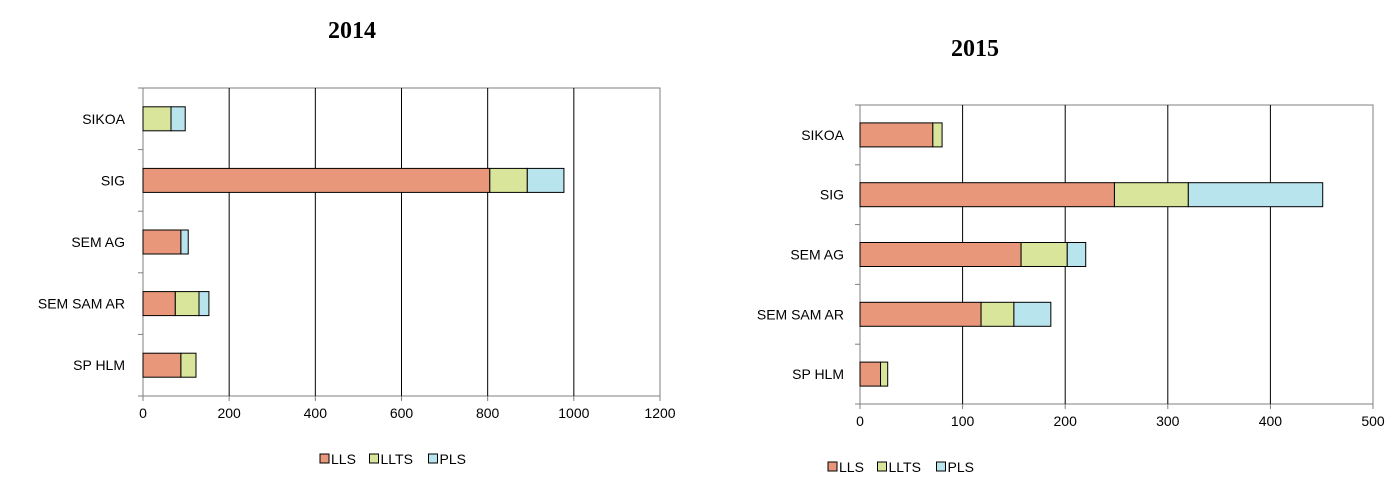 The height and width of the screenshot is (483, 1400). What do you see at coordinates (352, 31) in the screenshot?
I see `chart-title: 2014` at bounding box center [352, 31].